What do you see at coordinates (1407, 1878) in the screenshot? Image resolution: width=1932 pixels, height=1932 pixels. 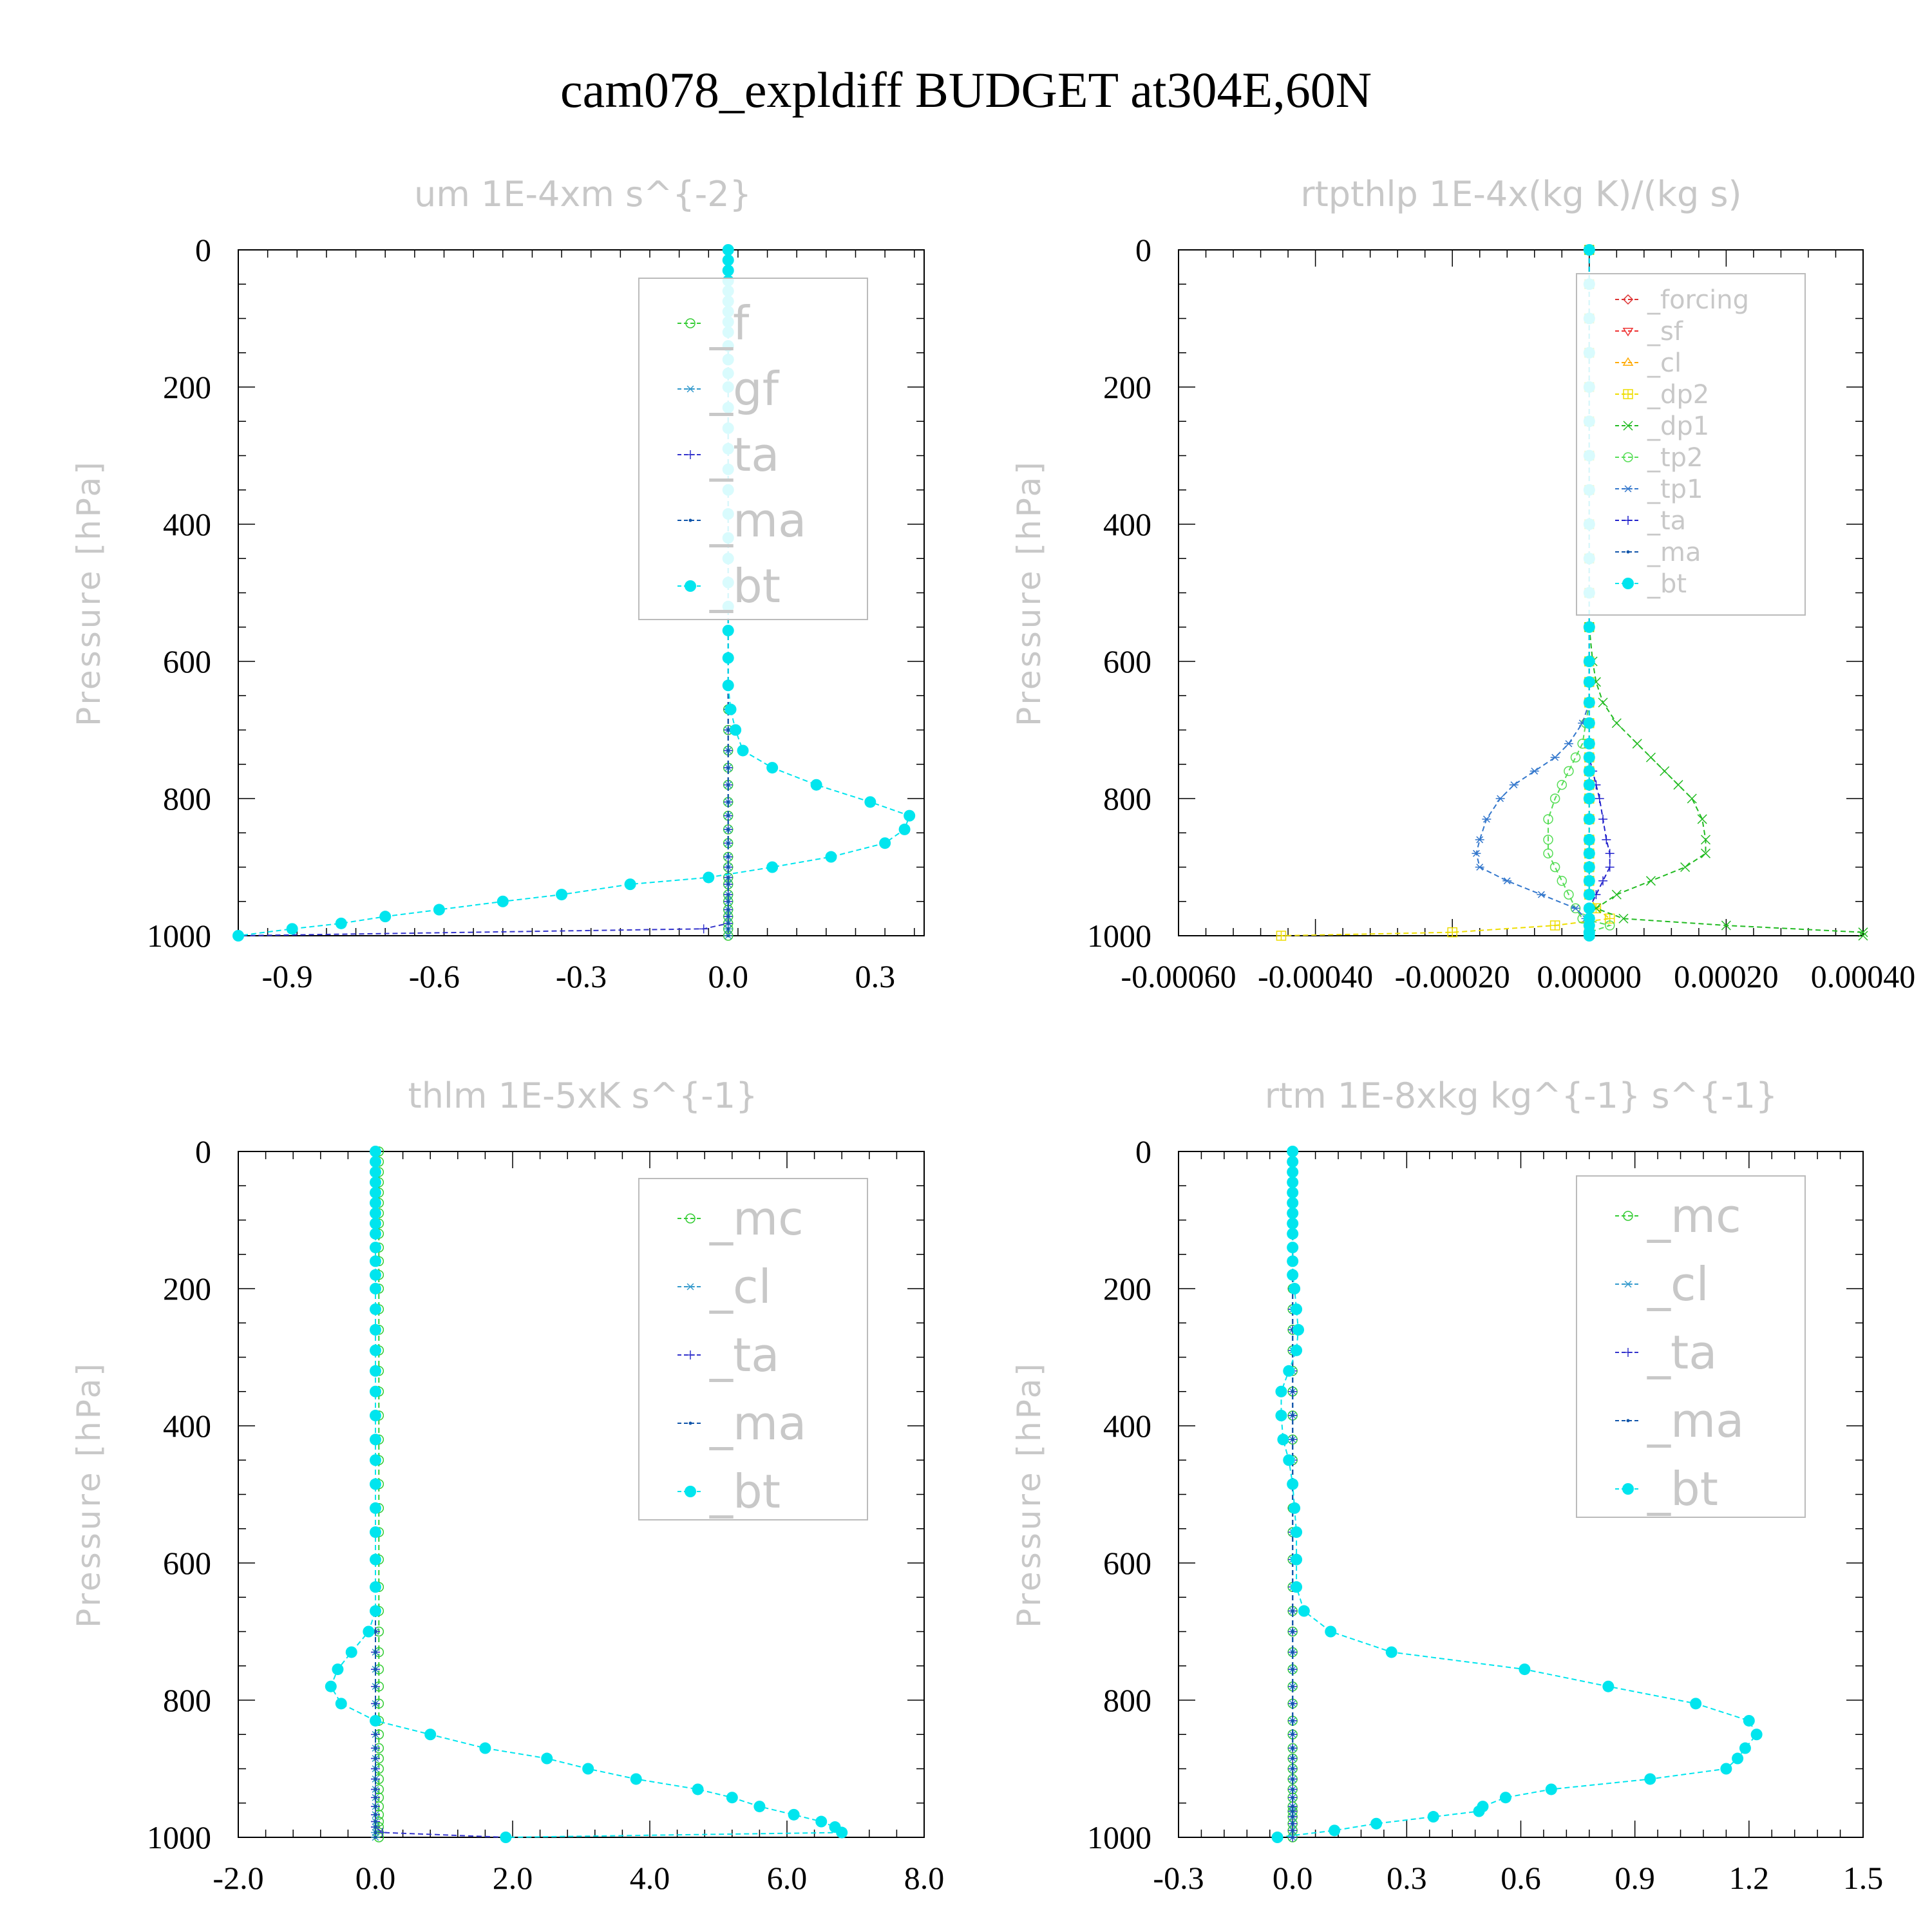 I see `rtm-x-tick-label: 0.3` at bounding box center [1407, 1878].